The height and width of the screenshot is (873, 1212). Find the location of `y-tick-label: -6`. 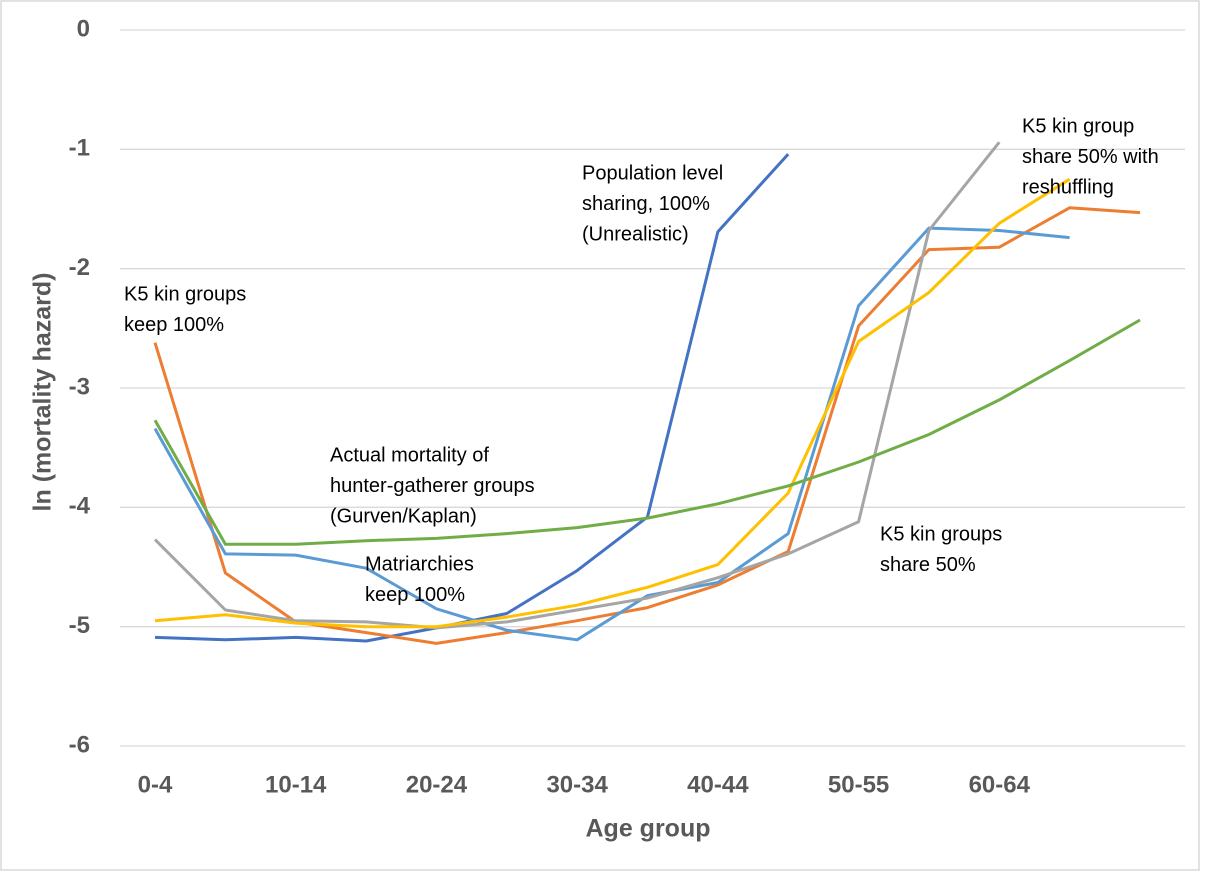

y-tick-label: -6 is located at coordinates (79, 744).